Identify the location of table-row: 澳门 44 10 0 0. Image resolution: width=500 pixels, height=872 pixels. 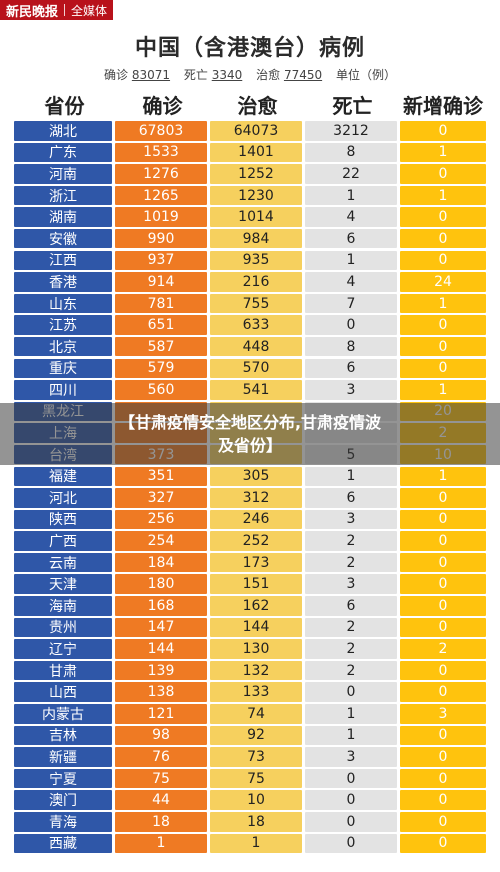
(250, 800).